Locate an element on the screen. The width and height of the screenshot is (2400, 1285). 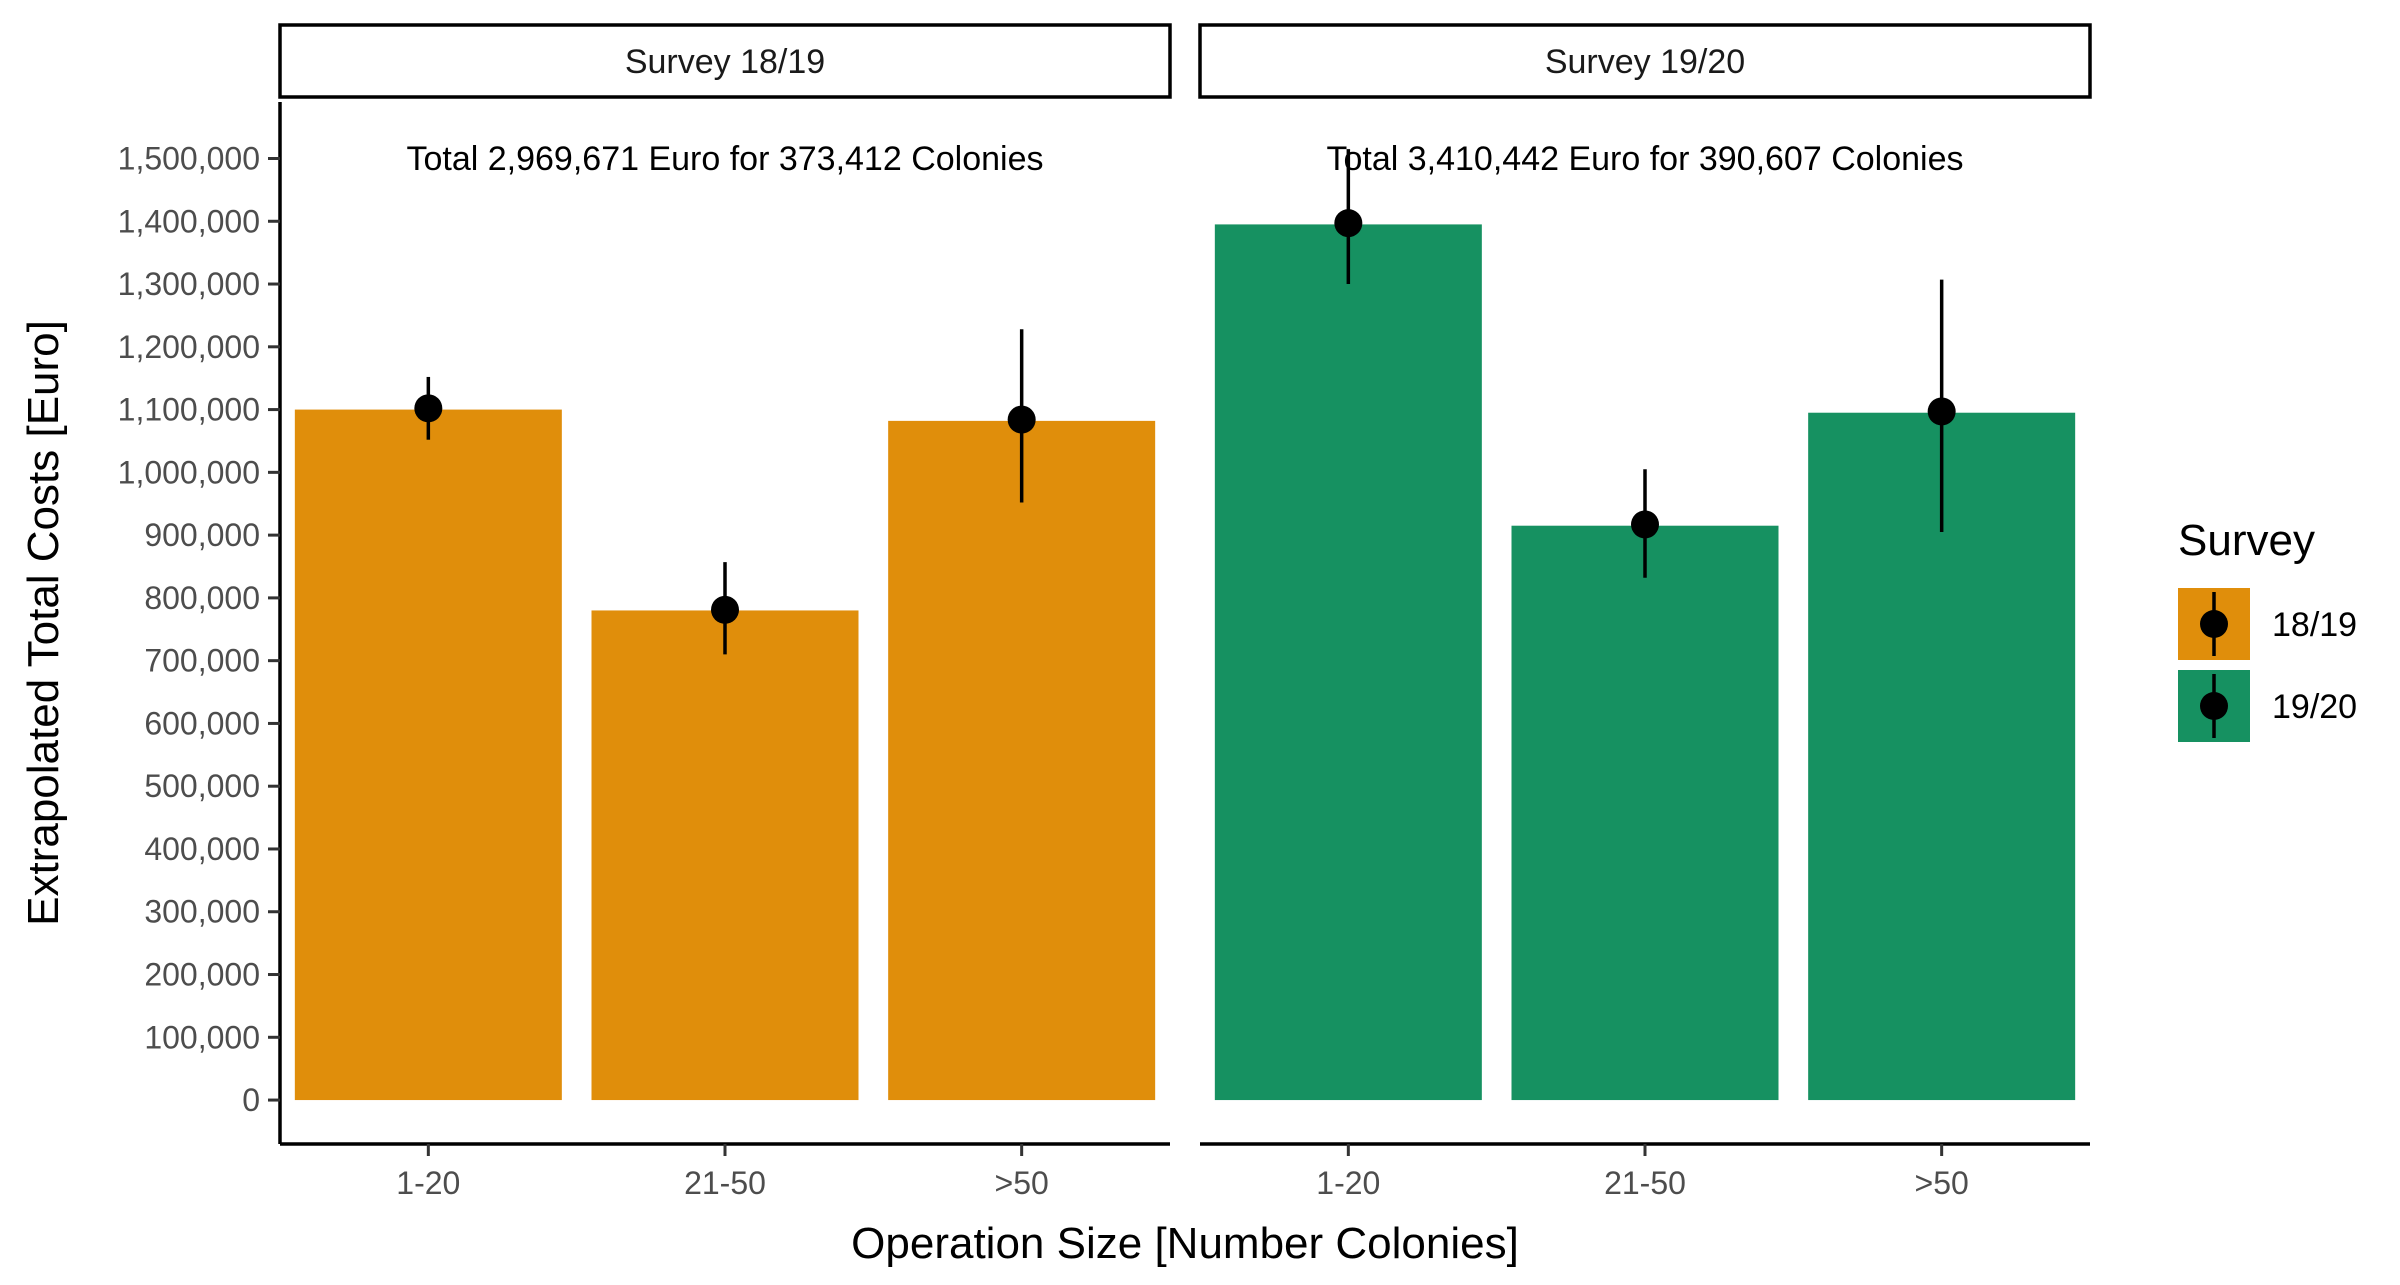
y-tick-label: 1,100,000 is located at coordinates (189, 410).